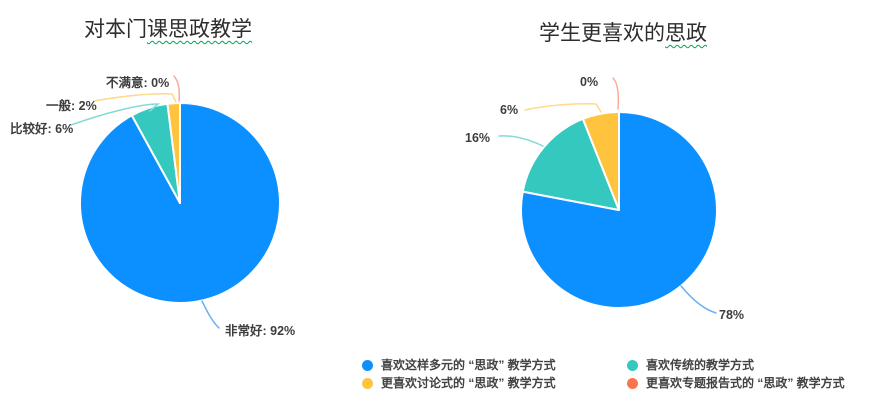  I want to click on right-chart-title-squiggle: 思政, so click(686, 33).